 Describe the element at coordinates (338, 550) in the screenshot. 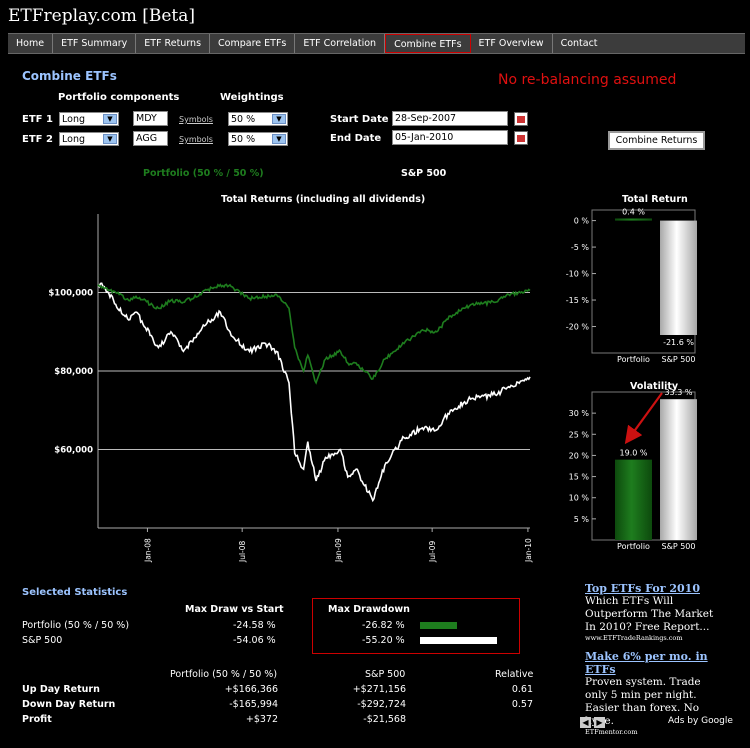

I see `x-tick-label: Jan-09` at that location.